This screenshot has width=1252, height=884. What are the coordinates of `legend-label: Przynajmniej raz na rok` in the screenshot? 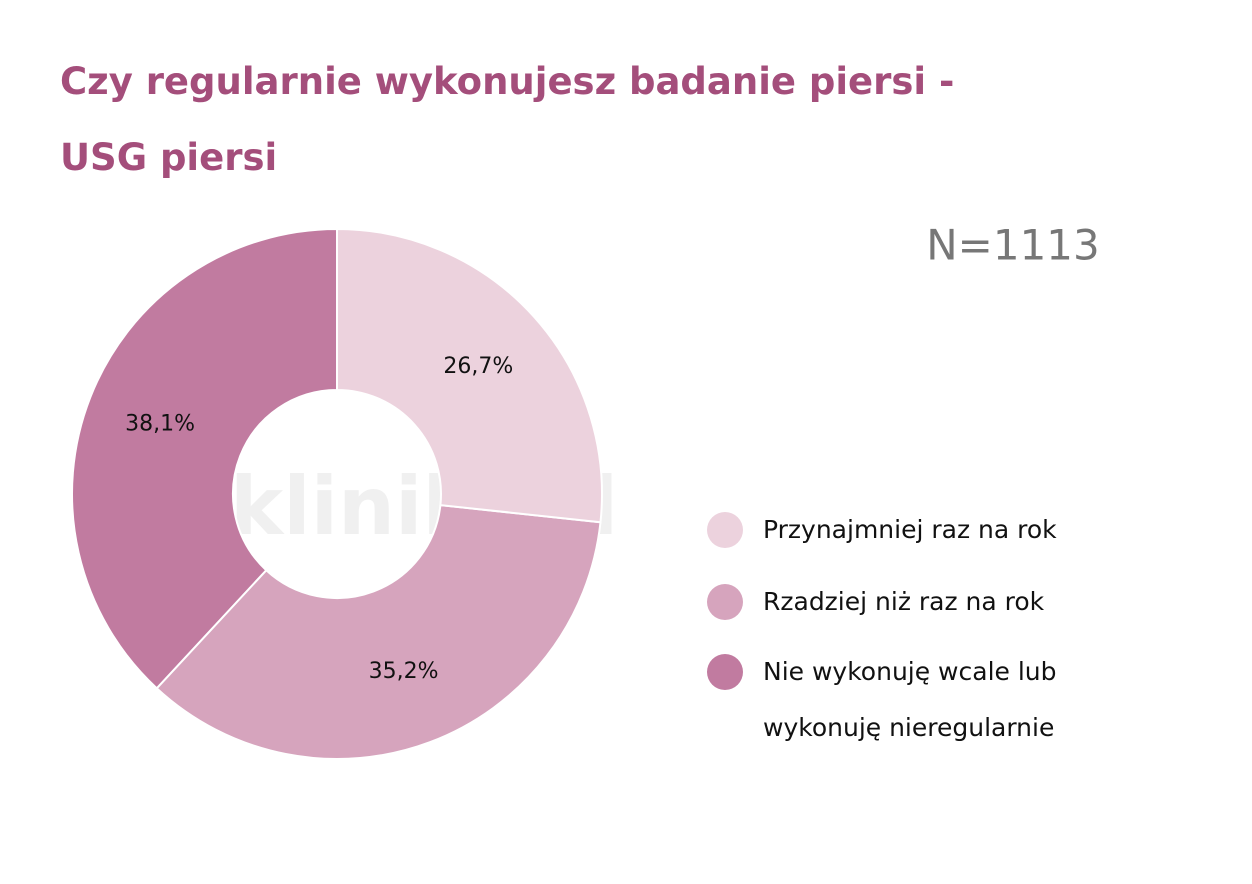 It's located at (910, 529).